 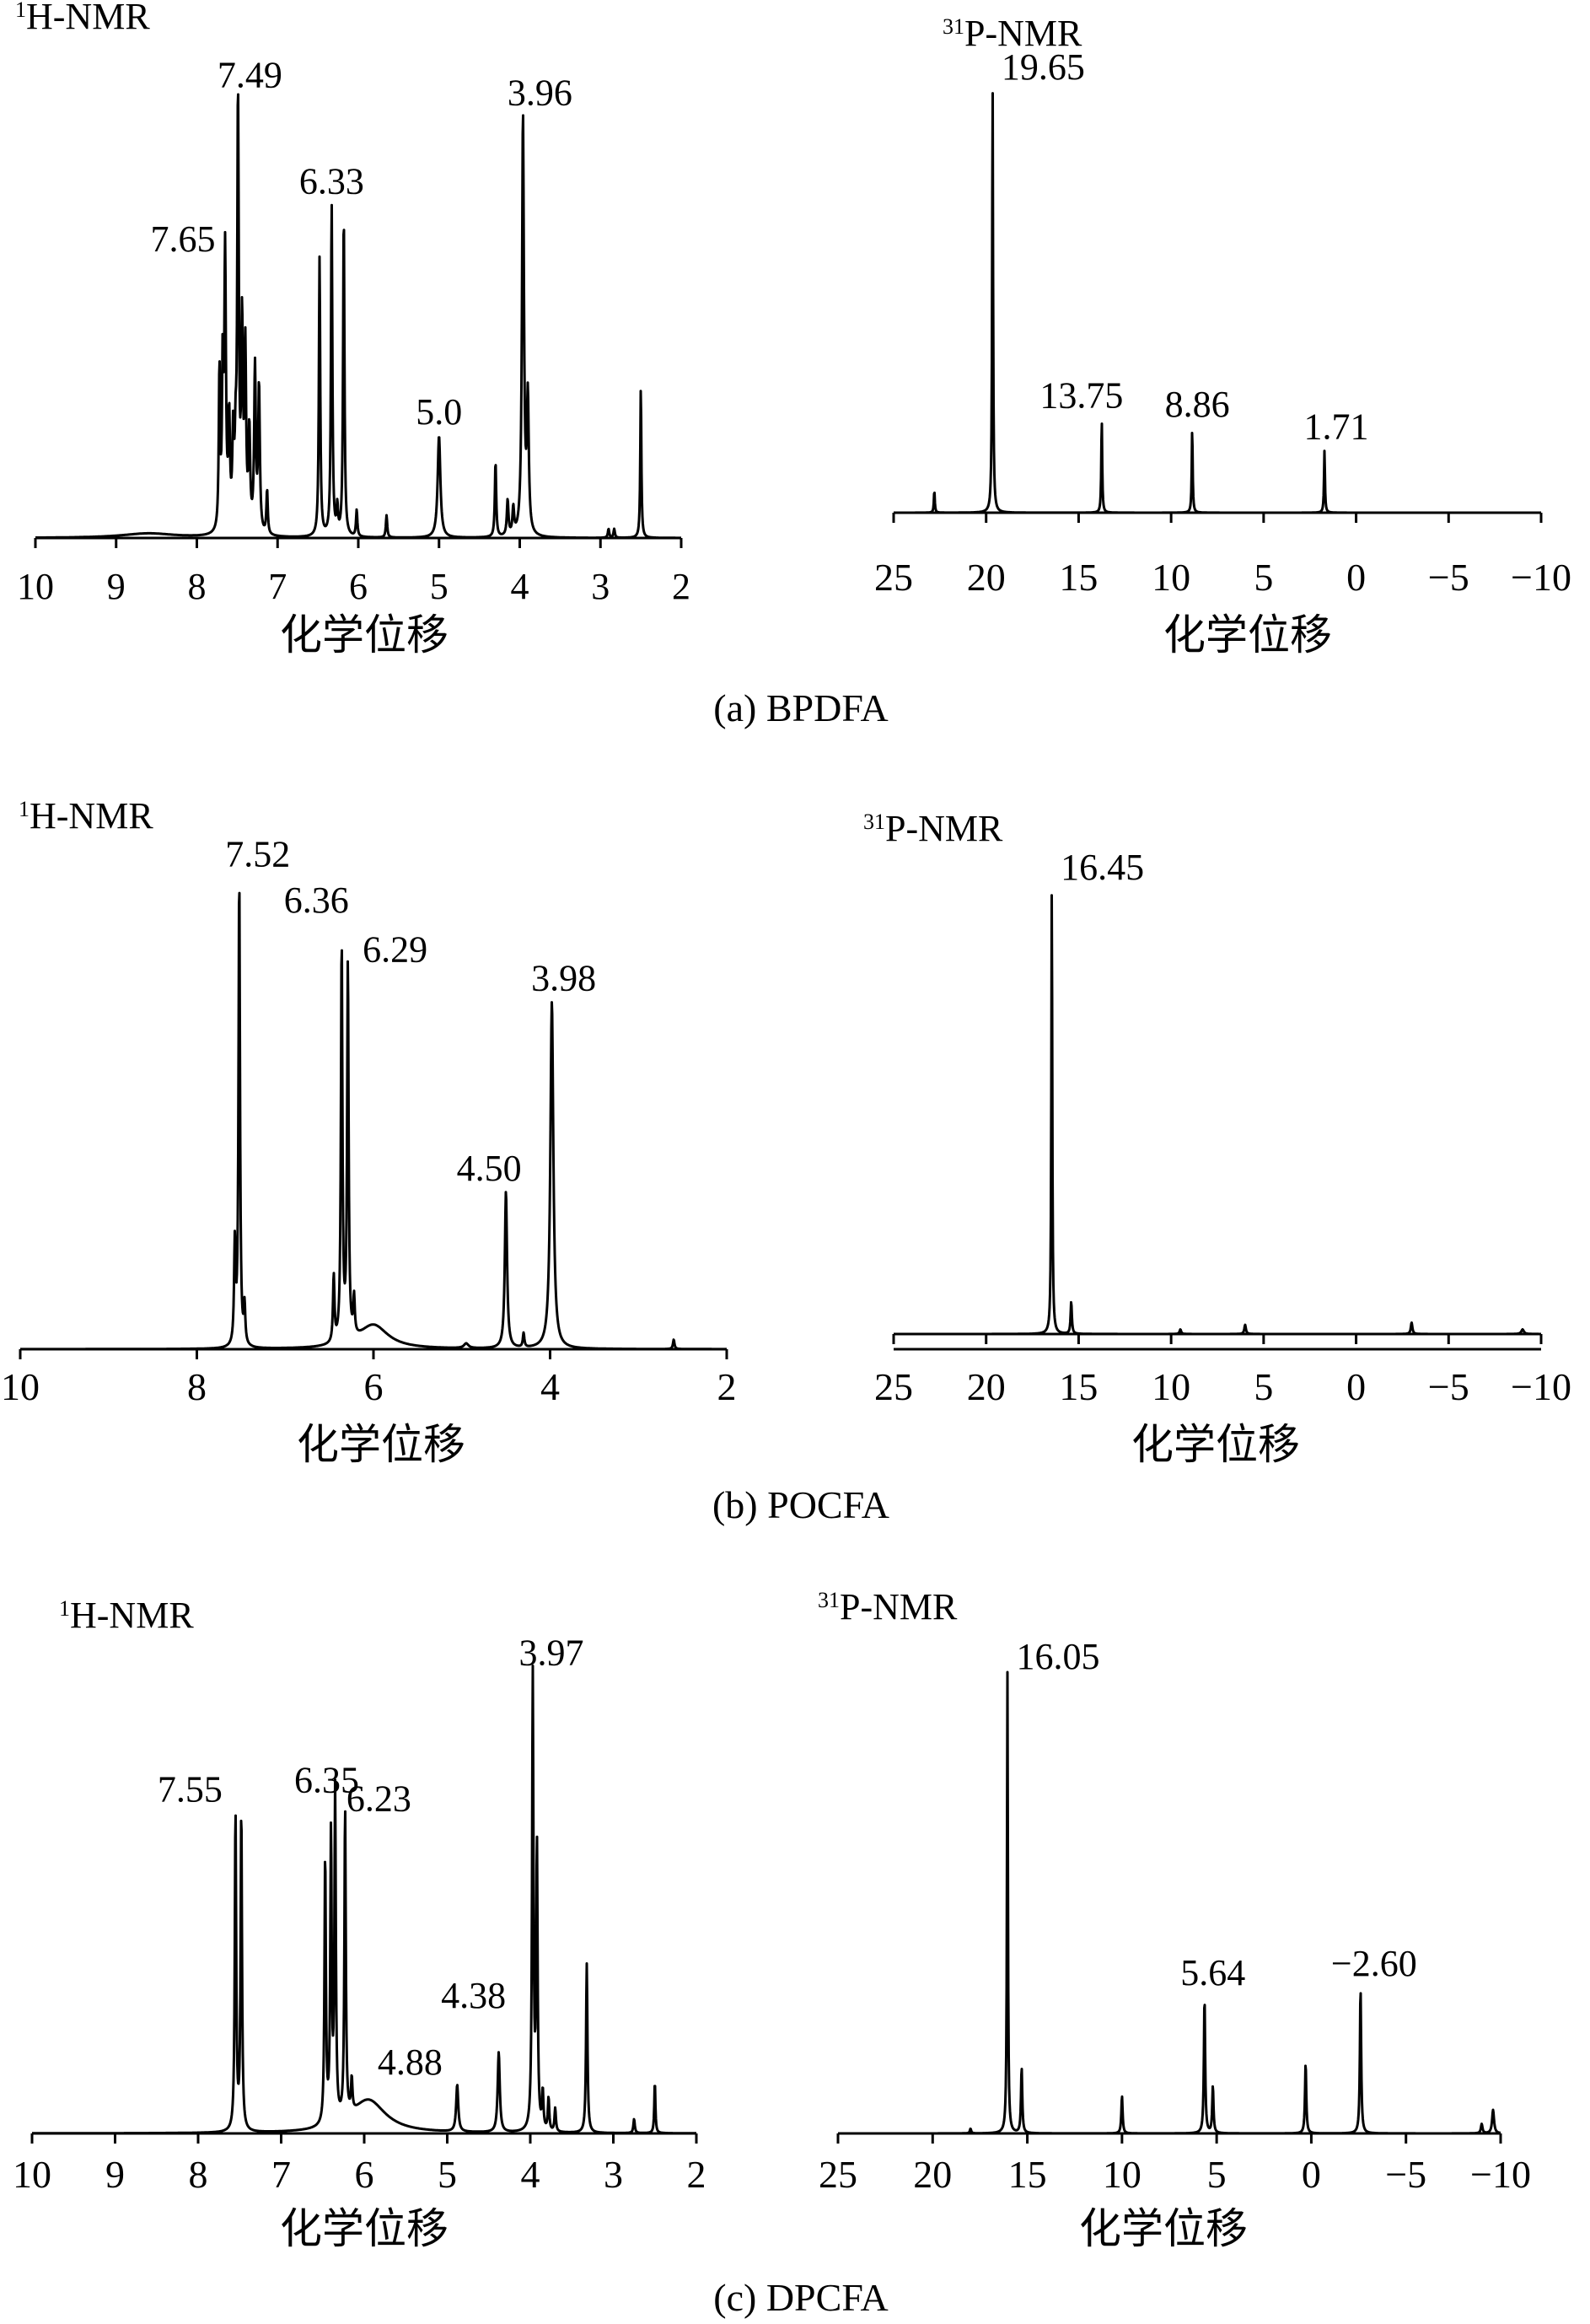 What do you see at coordinates (1336, 426) in the screenshot?
I see `peak-label: 1.71` at bounding box center [1336, 426].